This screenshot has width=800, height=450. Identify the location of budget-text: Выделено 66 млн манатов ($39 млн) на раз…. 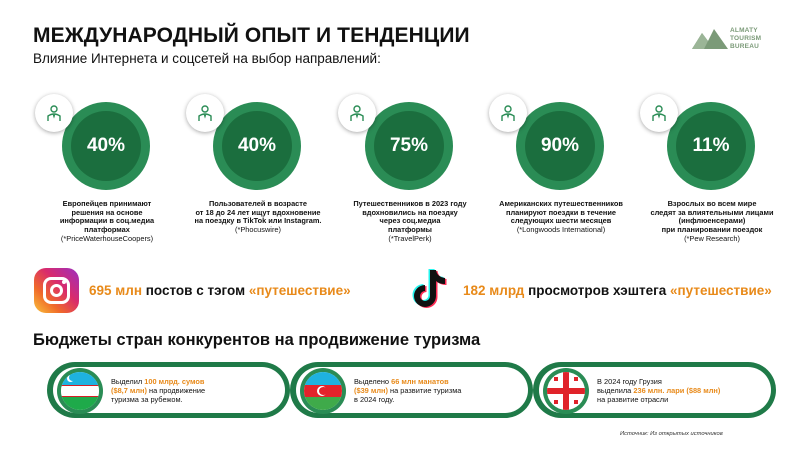
(407, 390).